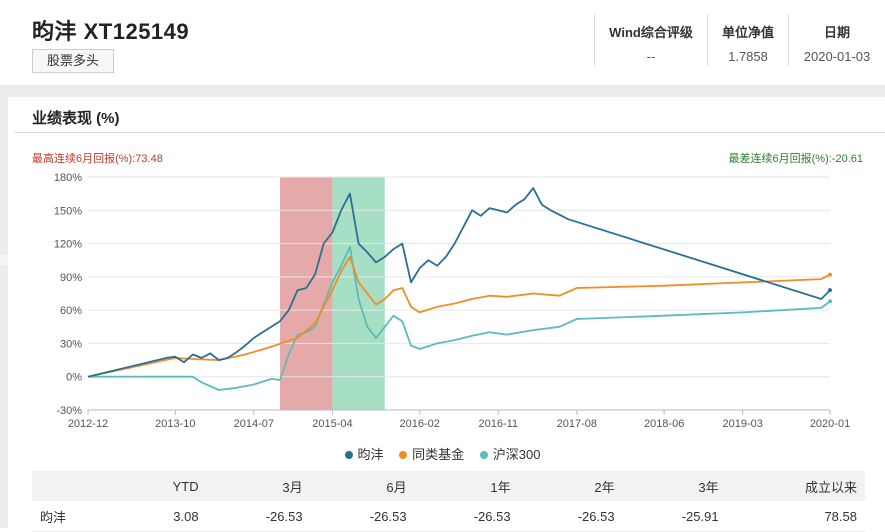 This screenshot has width=885, height=532. What do you see at coordinates (68, 178) in the screenshot?
I see `y-tick-label: 180%` at bounding box center [68, 178].